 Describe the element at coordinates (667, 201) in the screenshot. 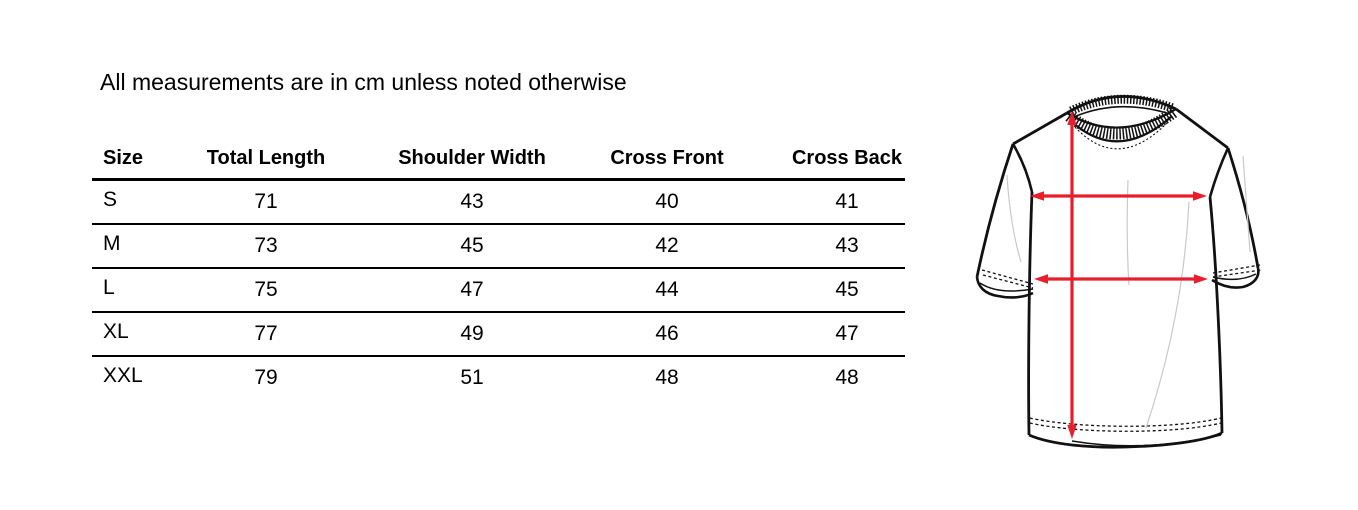

I see `cross-front-value: 40` at that location.